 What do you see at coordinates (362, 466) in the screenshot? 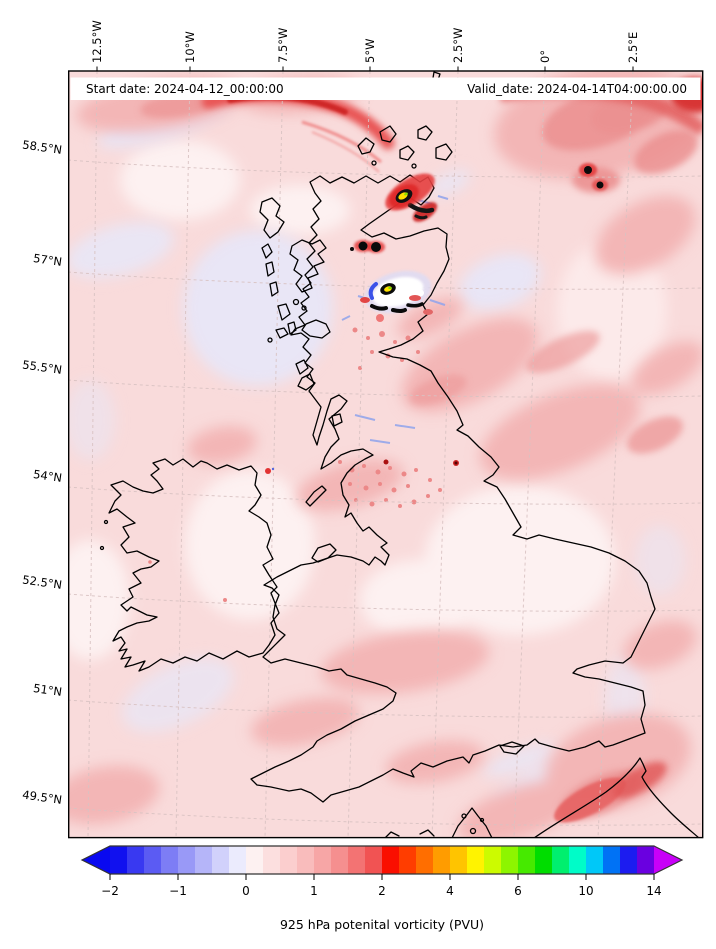
I see `small-pv-specks` at bounding box center [362, 466].